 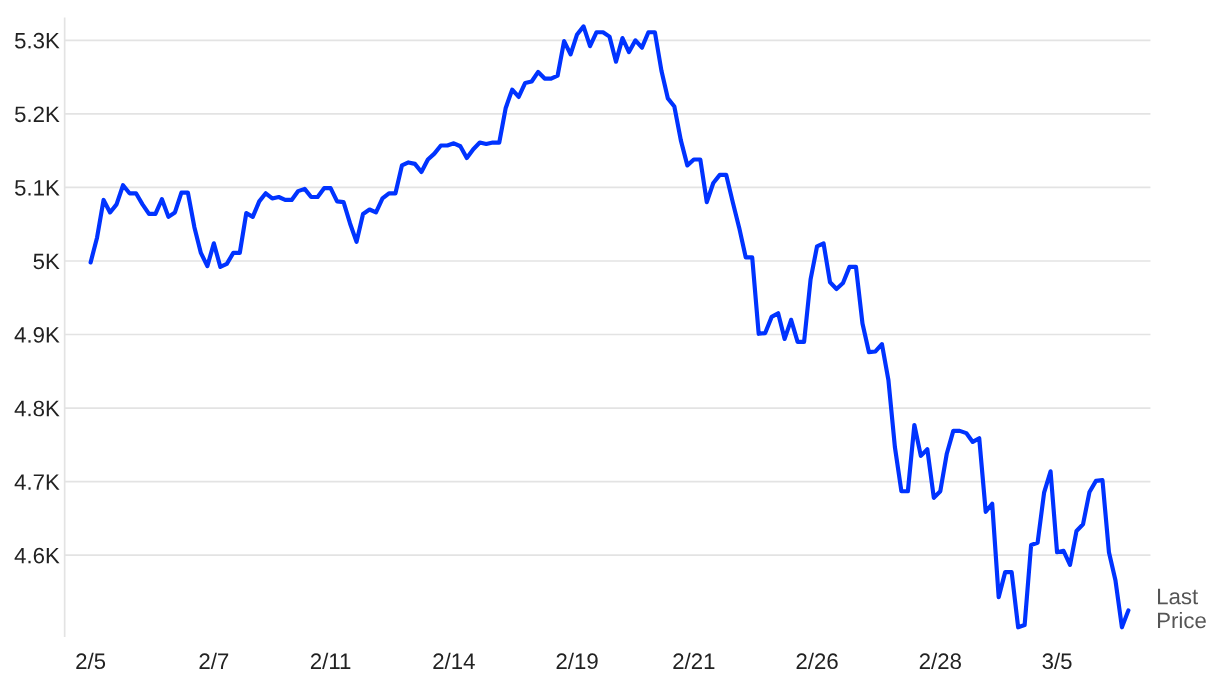 What do you see at coordinates (37, 408) in the screenshot?
I see `y-tick-label: 4.8K` at bounding box center [37, 408].